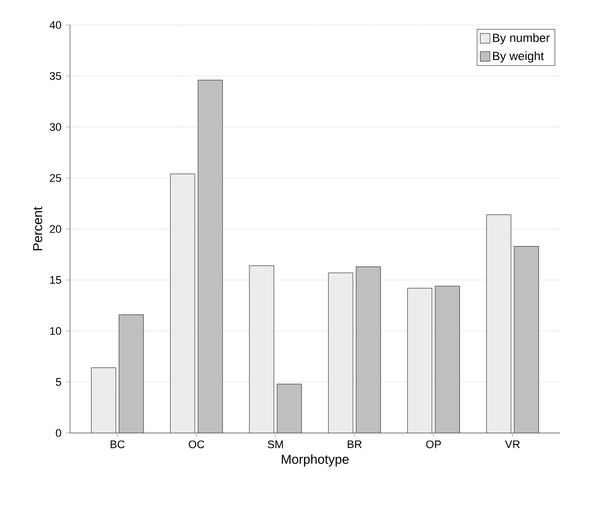  I want to click on y-tick-label: 5, so click(59, 382).